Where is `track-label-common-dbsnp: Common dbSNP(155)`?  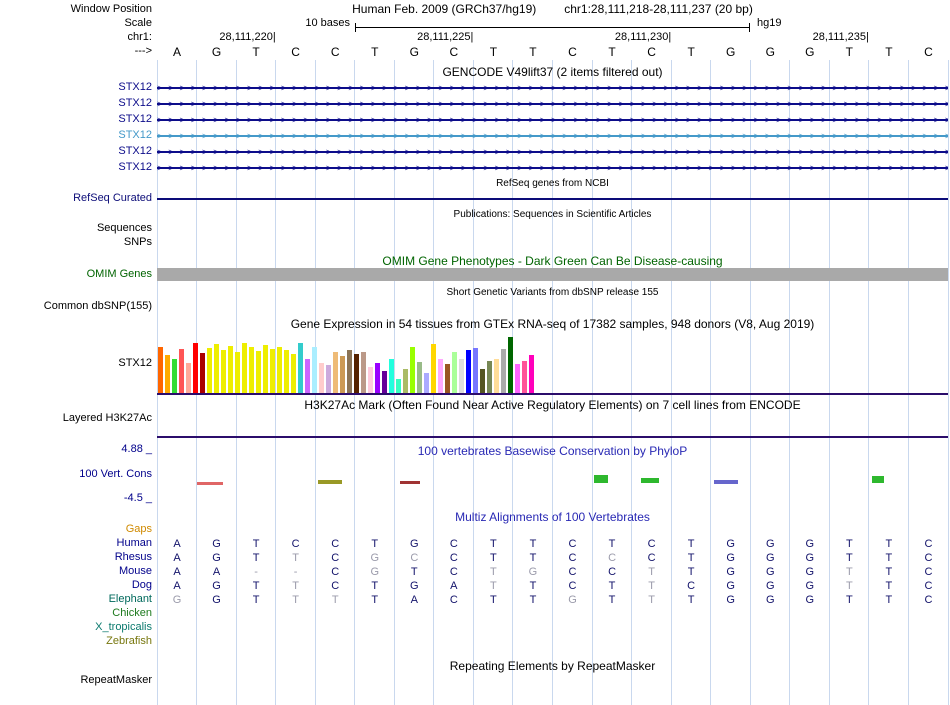 track-label-common-dbsnp: Common dbSNP(155) is located at coordinates (97, 306).